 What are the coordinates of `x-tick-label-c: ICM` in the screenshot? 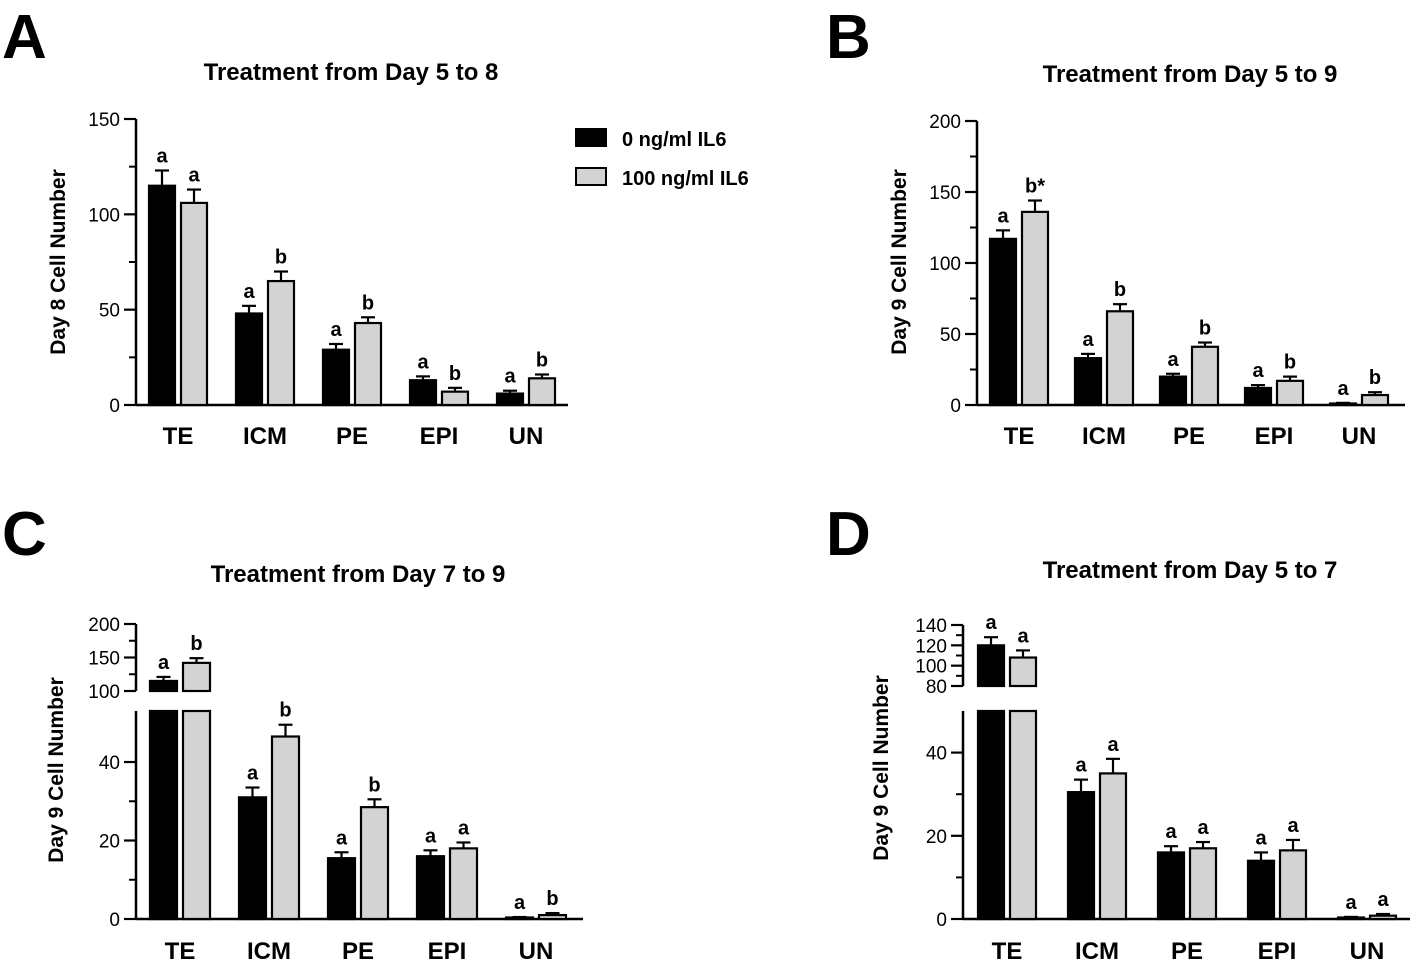 It's located at (269, 951).